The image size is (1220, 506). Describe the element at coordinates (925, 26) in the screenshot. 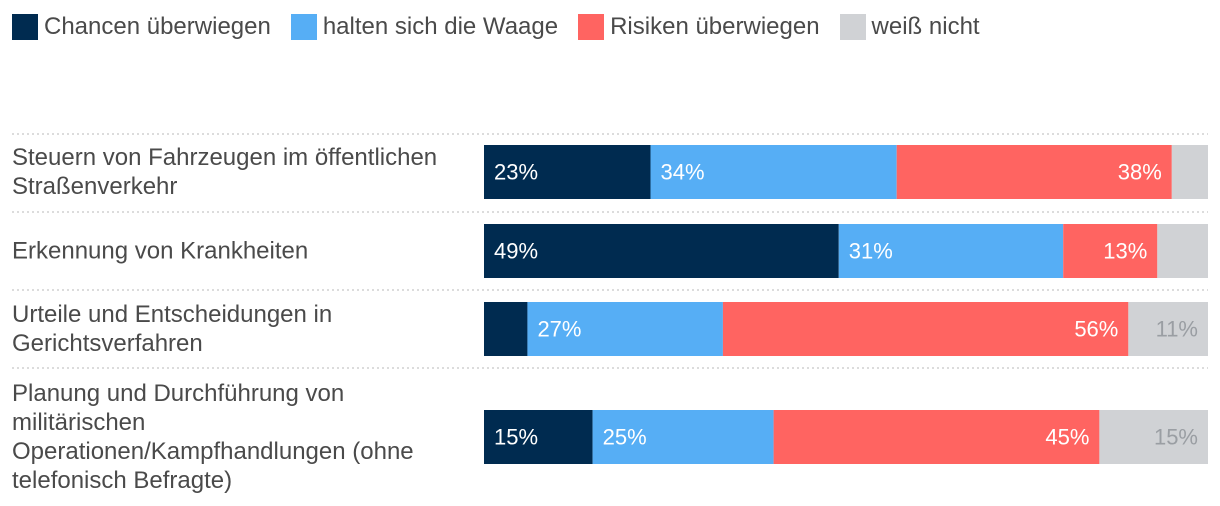

I see `legend-label-weiss-nicht: weiß nicht` at that location.